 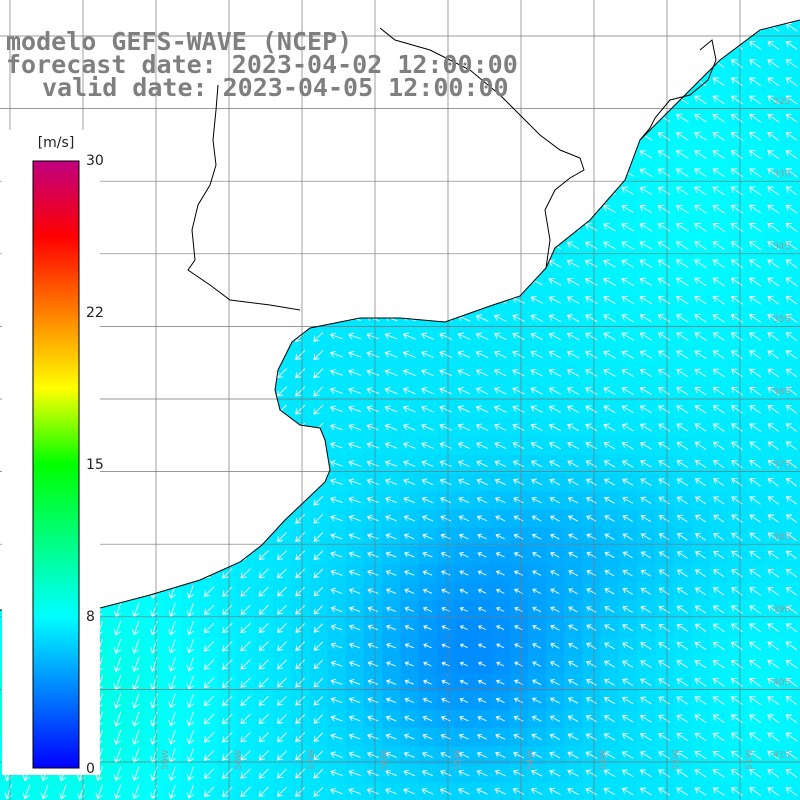 What do you see at coordinates (95, 161) in the screenshot?
I see `colorbar-tick-30: 30` at bounding box center [95, 161].